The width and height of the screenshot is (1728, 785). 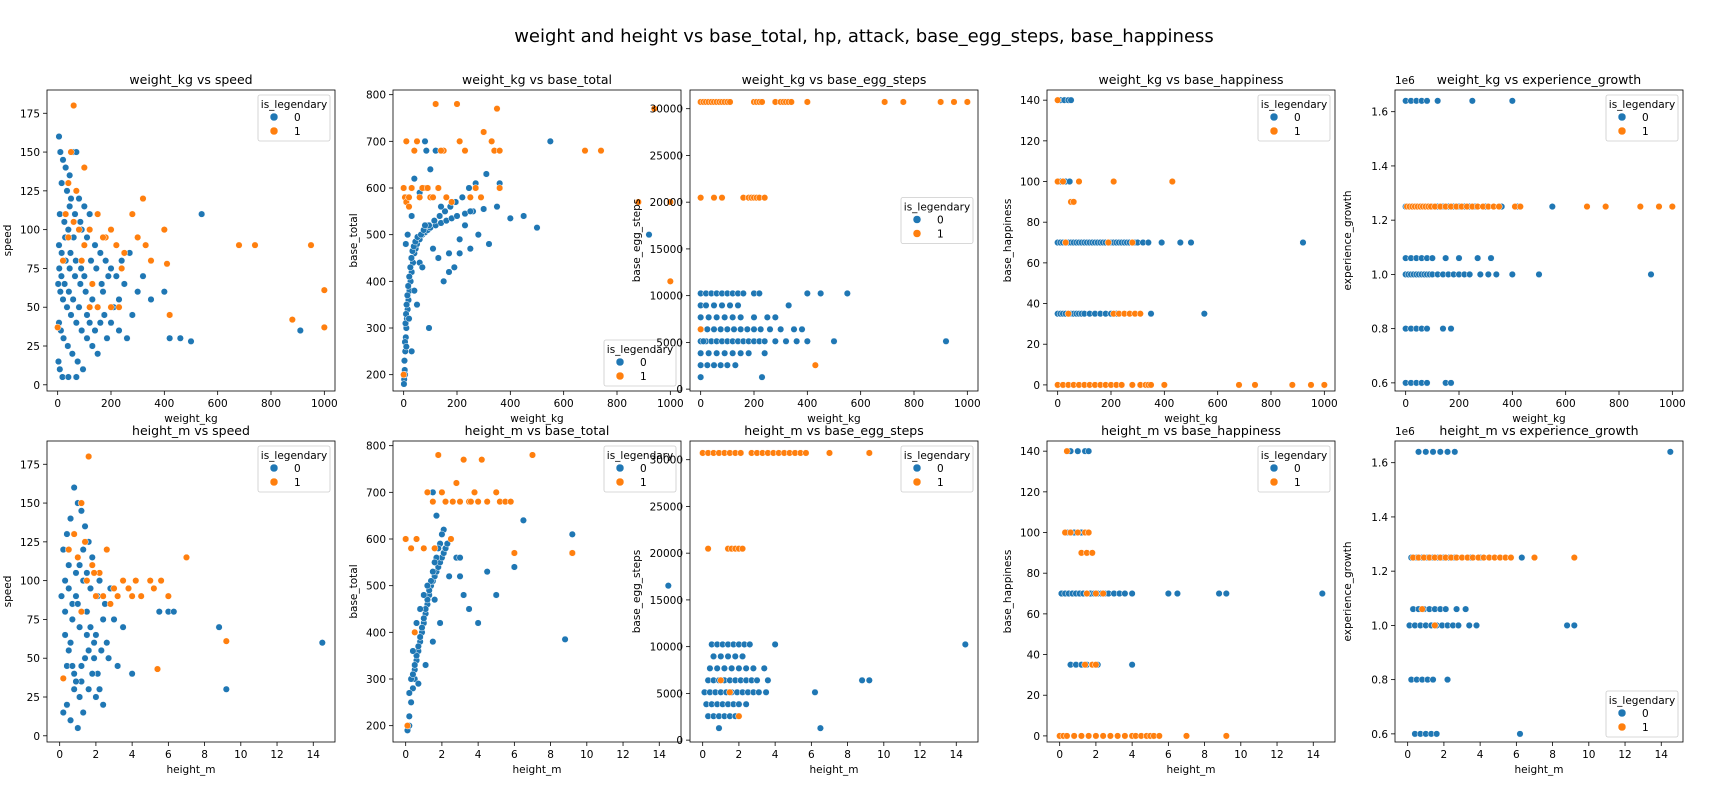 What do you see at coordinates (1218, 404) in the screenshot?
I see `x-tick-label: 600` at bounding box center [1218, 404].